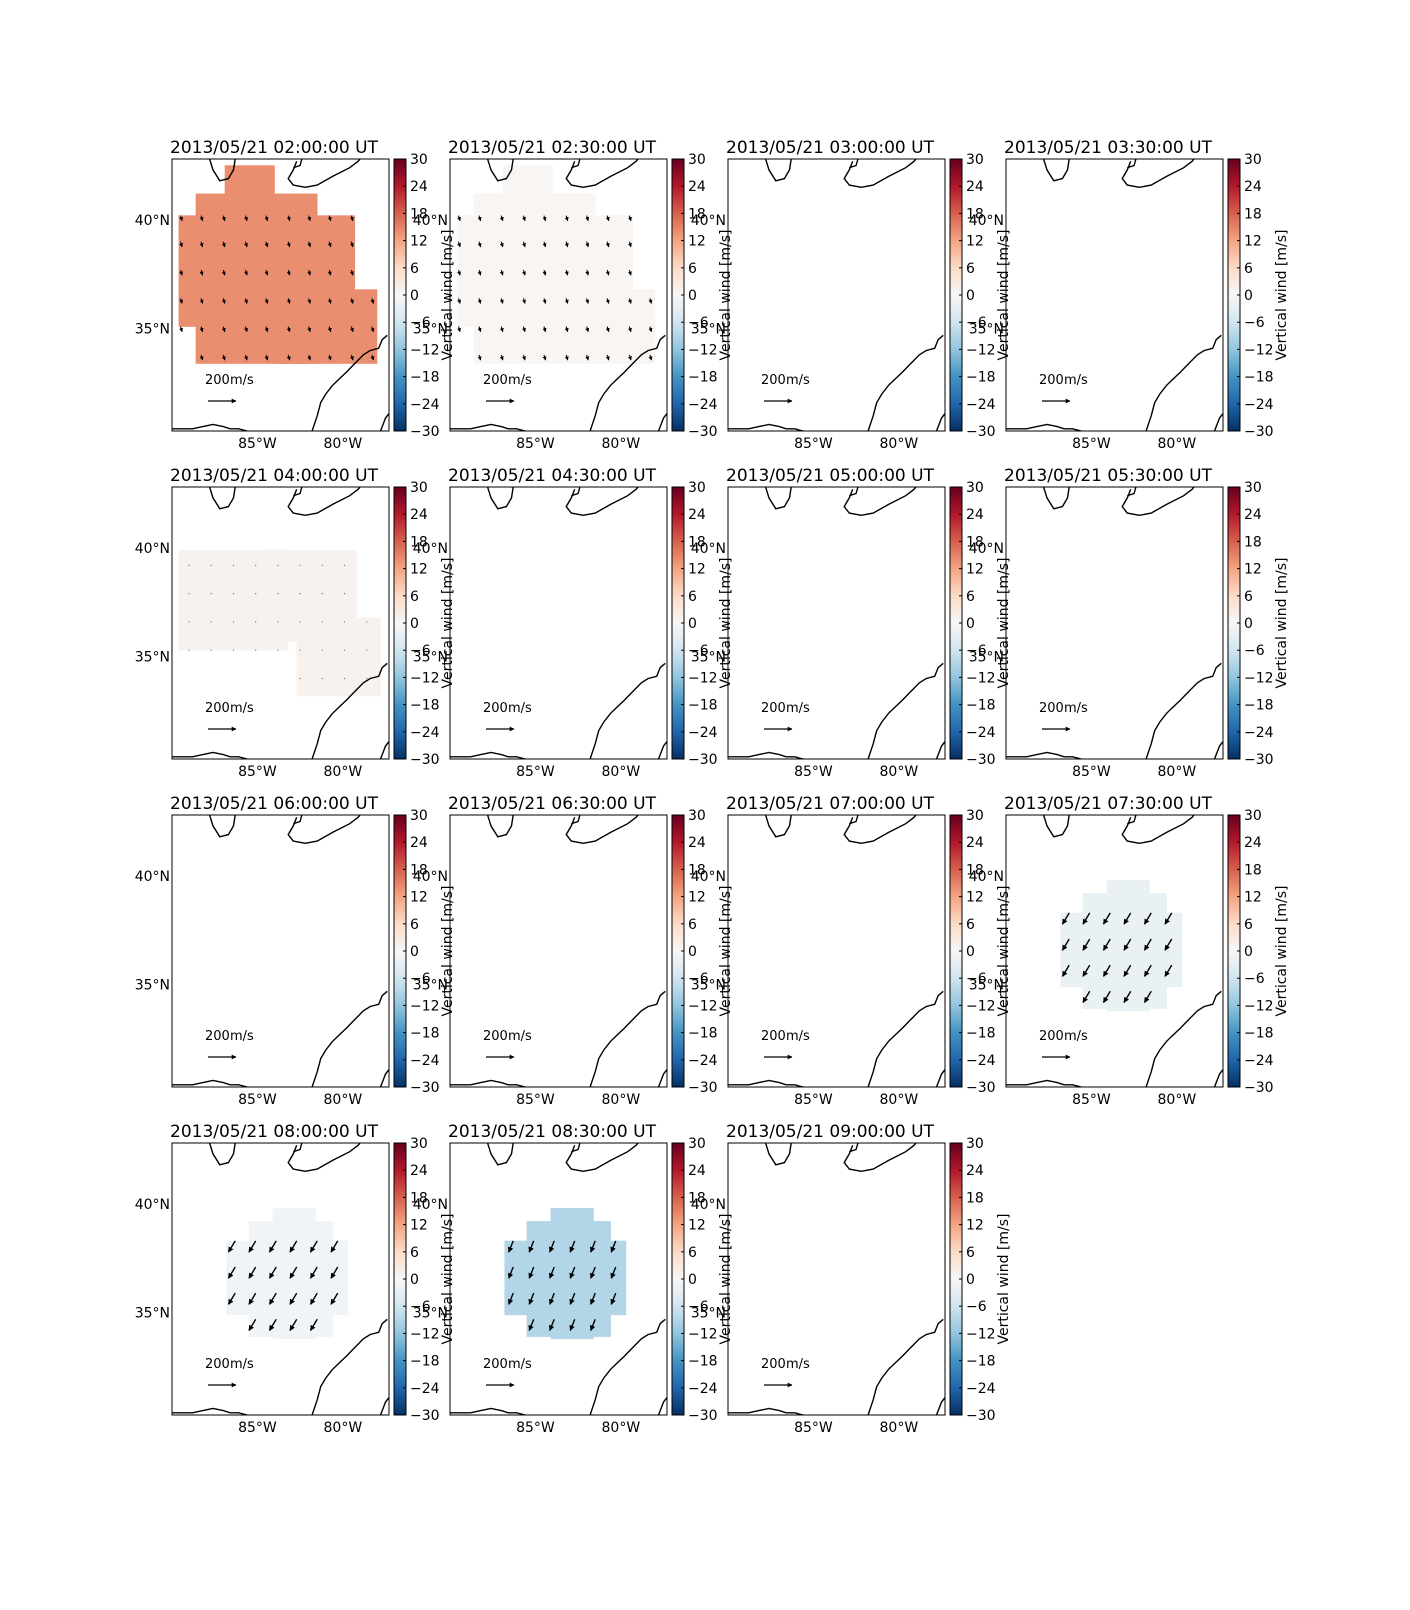 This screenshot has width=1410, height=1610. I want to click on colorbar-tick-label: −18, so click(703, 706).